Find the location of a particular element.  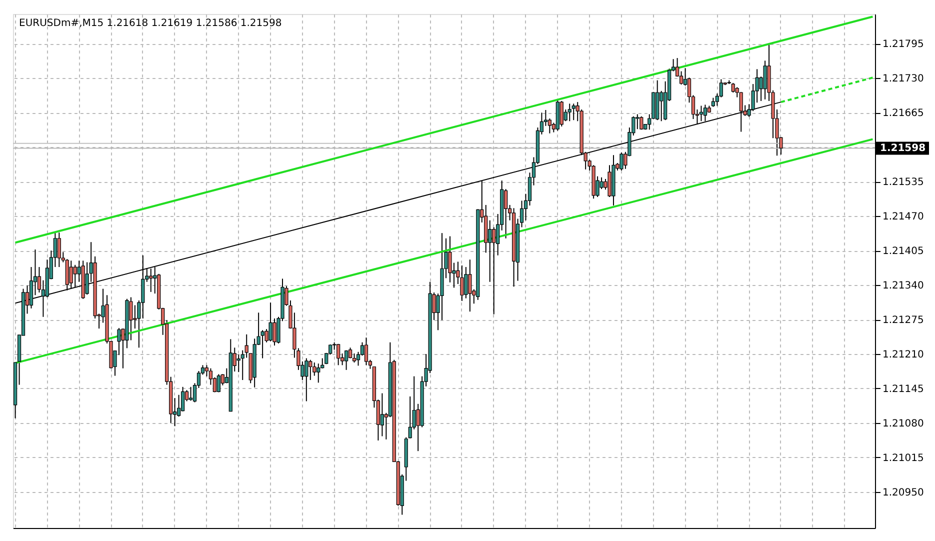

y-tick-label: 1.20950 is located at coordinates (903, 492).